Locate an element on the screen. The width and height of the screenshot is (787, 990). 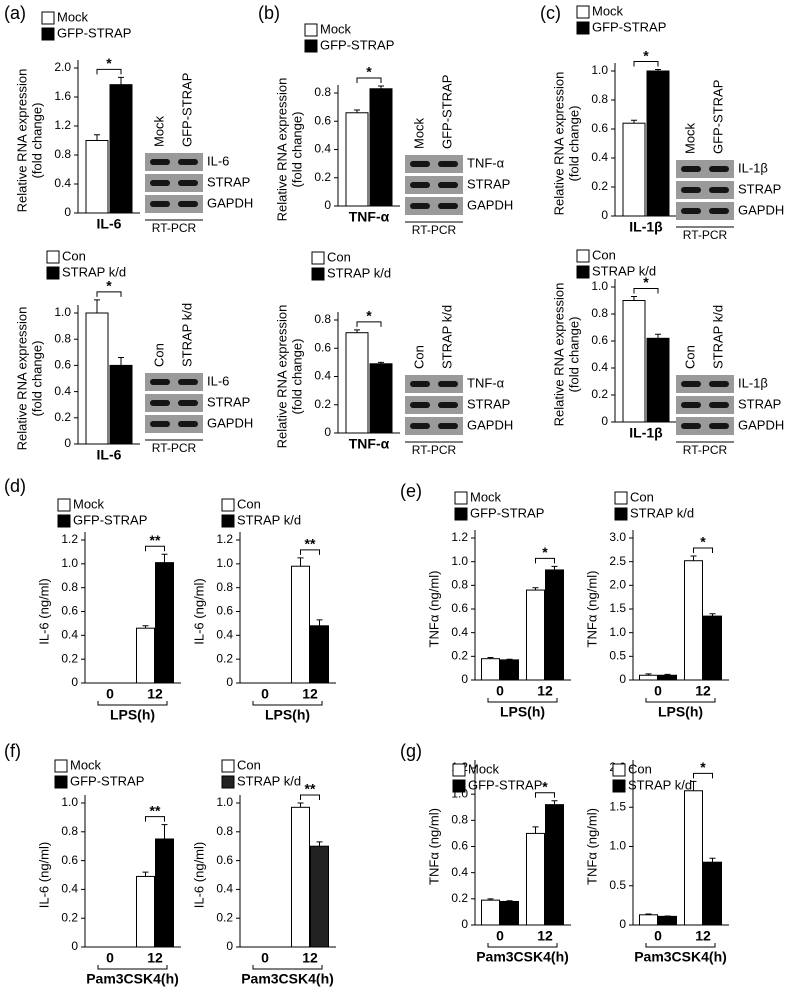
category-label: IL-6 is located at coordinates (109, 224).